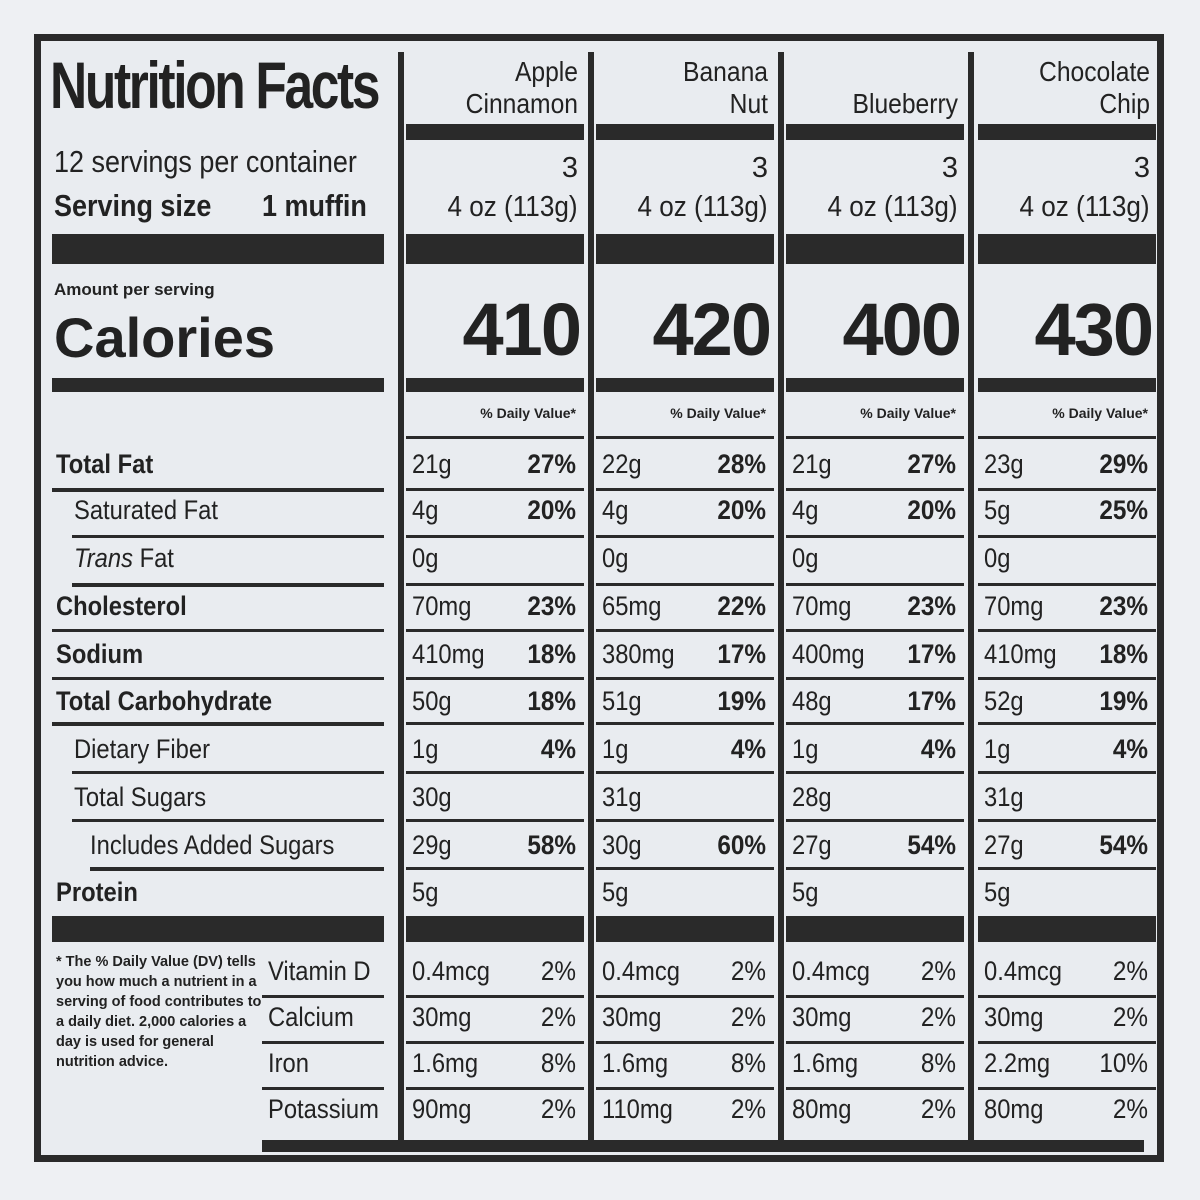 The image size is (1200, 1200). Describe the element at coordinates (401, 597) in the screenshot. I see `column-divider` at that location.